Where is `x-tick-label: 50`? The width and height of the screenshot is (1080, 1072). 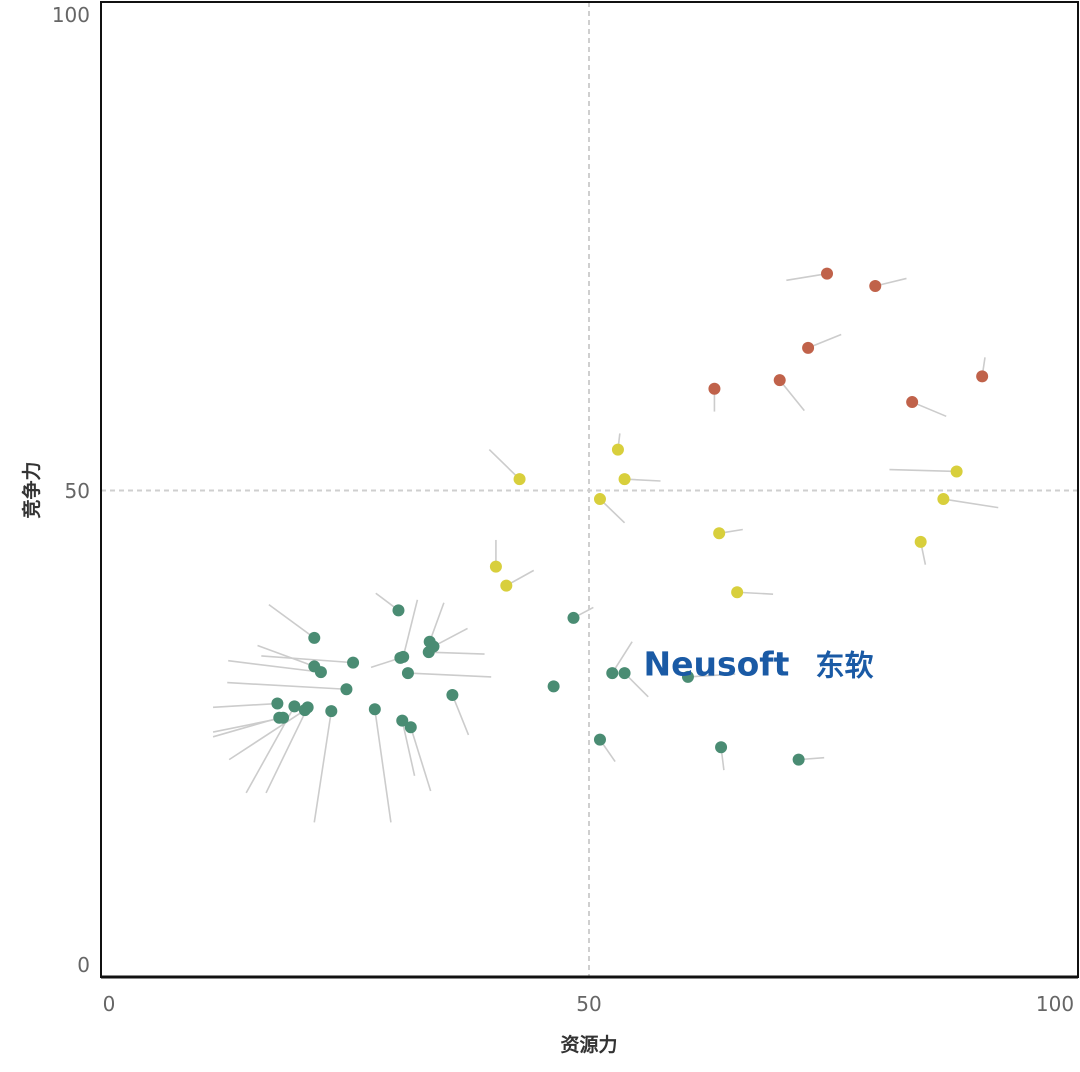
x-tick-label: 50 is located at coordinates (588, 1004).